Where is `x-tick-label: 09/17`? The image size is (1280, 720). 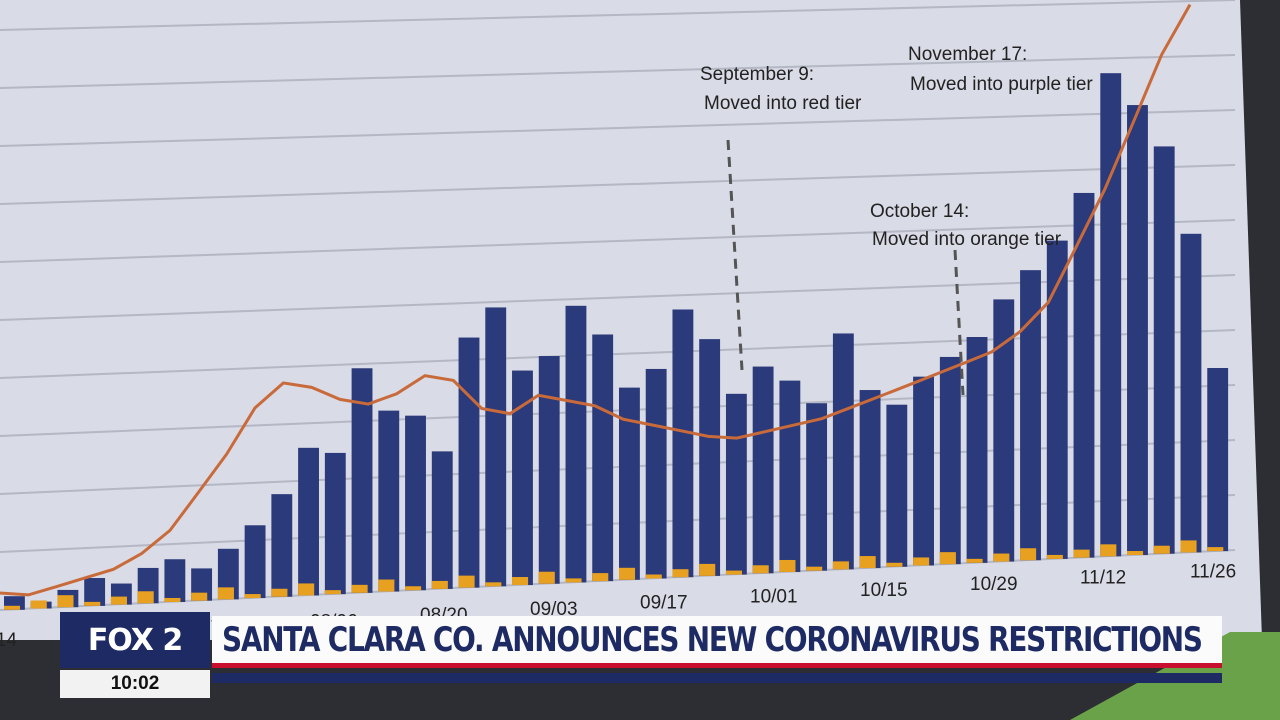 x-tick-label: 09/17 is located at coordinates (664, 603).